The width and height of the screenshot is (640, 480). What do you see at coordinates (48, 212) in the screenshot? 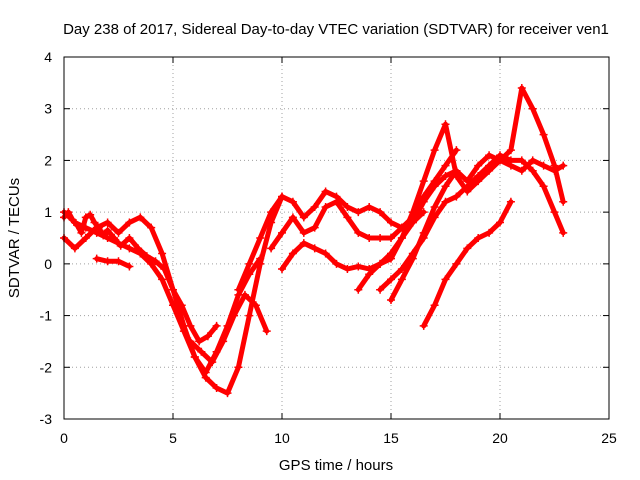
I see `y-tick-label: 1` at bounding box center [48, 212].